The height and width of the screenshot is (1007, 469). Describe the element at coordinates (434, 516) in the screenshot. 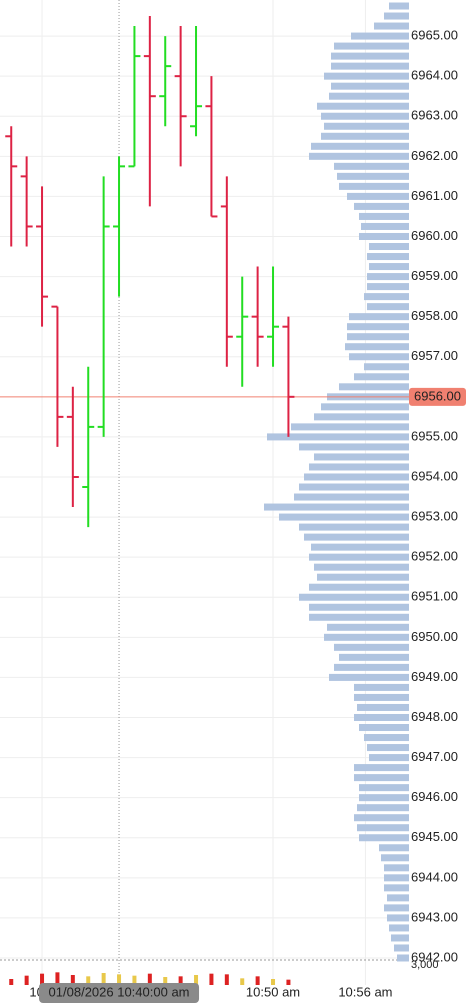

I see `y-tick-label: 6953.00` at that location.